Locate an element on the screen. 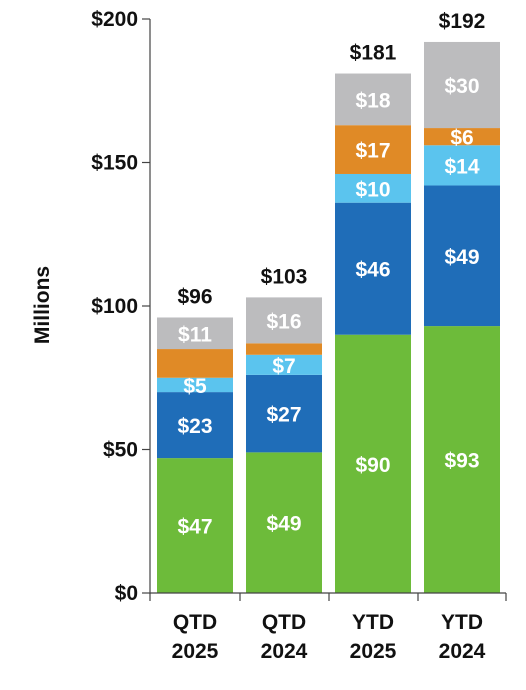  segment-value-label: $18 is located at coordinates (372, 100).